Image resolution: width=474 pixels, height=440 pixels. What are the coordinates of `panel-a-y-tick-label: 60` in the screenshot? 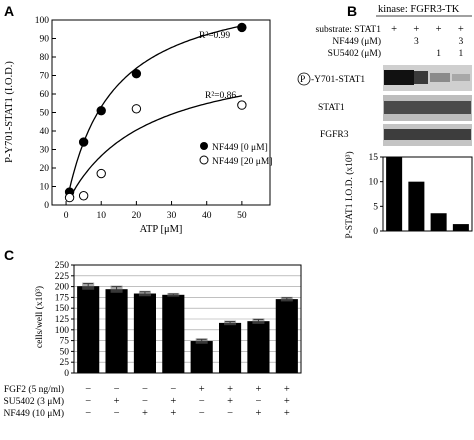 It's located at (45, 95).